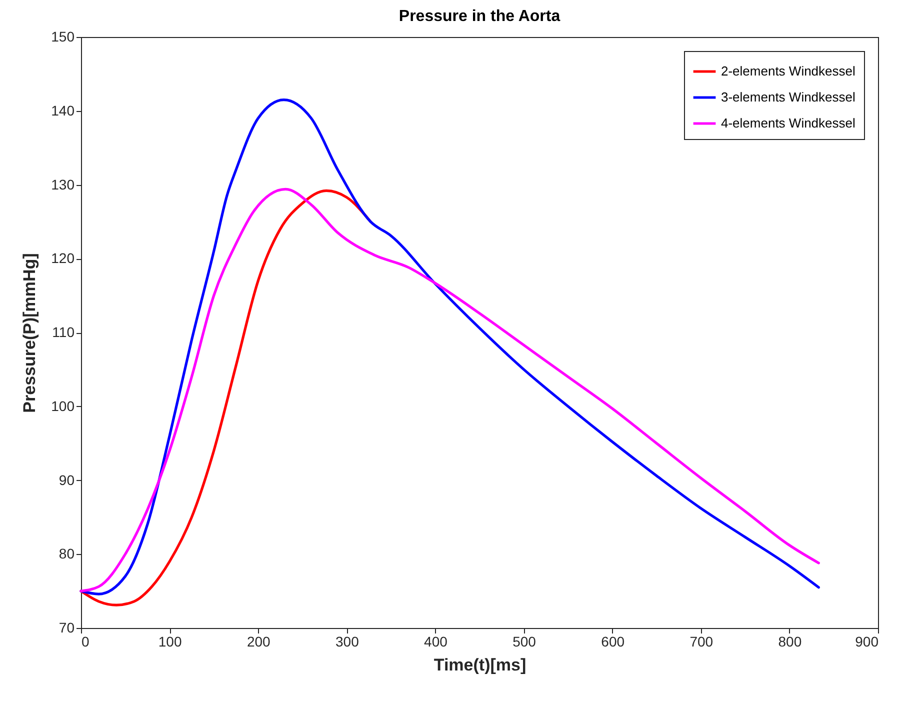 The height and width of the screenshot is (704, 902). Describe the element at coordinates (480, 665) in the screenshot. I see `x-axis-title: Time(t)[ms]` at that location.